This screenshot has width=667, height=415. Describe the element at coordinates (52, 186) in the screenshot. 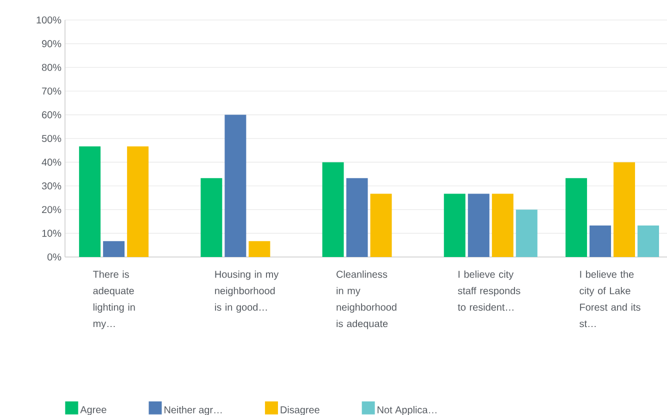

I see `y-tick-label: 30%` at that location.